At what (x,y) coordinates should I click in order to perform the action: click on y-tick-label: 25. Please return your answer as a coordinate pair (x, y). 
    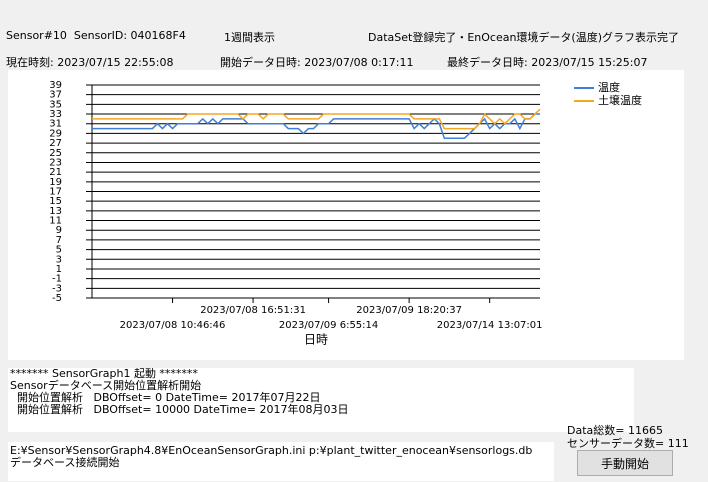
    Looking at the image, I should click on (55, 153).